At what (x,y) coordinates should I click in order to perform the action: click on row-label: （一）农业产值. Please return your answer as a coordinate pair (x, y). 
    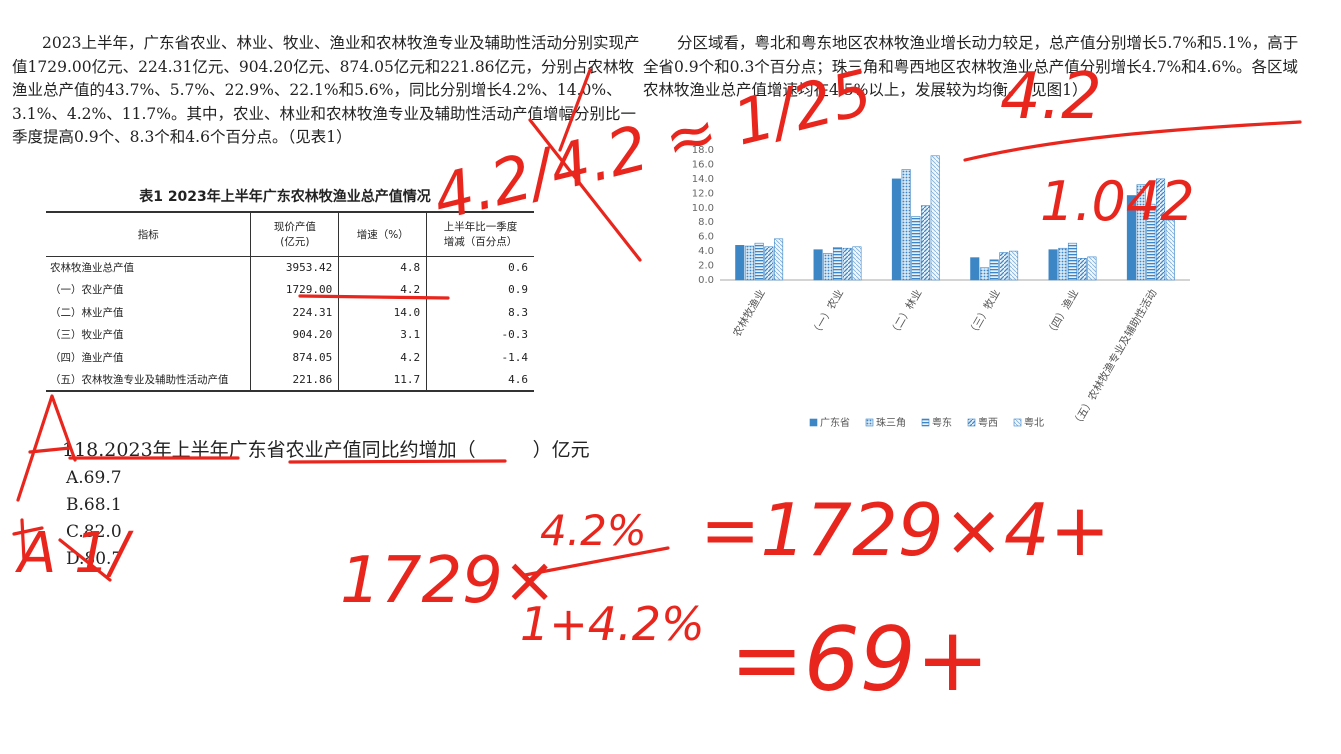
    Looking at the image, I should click on (87, 290).